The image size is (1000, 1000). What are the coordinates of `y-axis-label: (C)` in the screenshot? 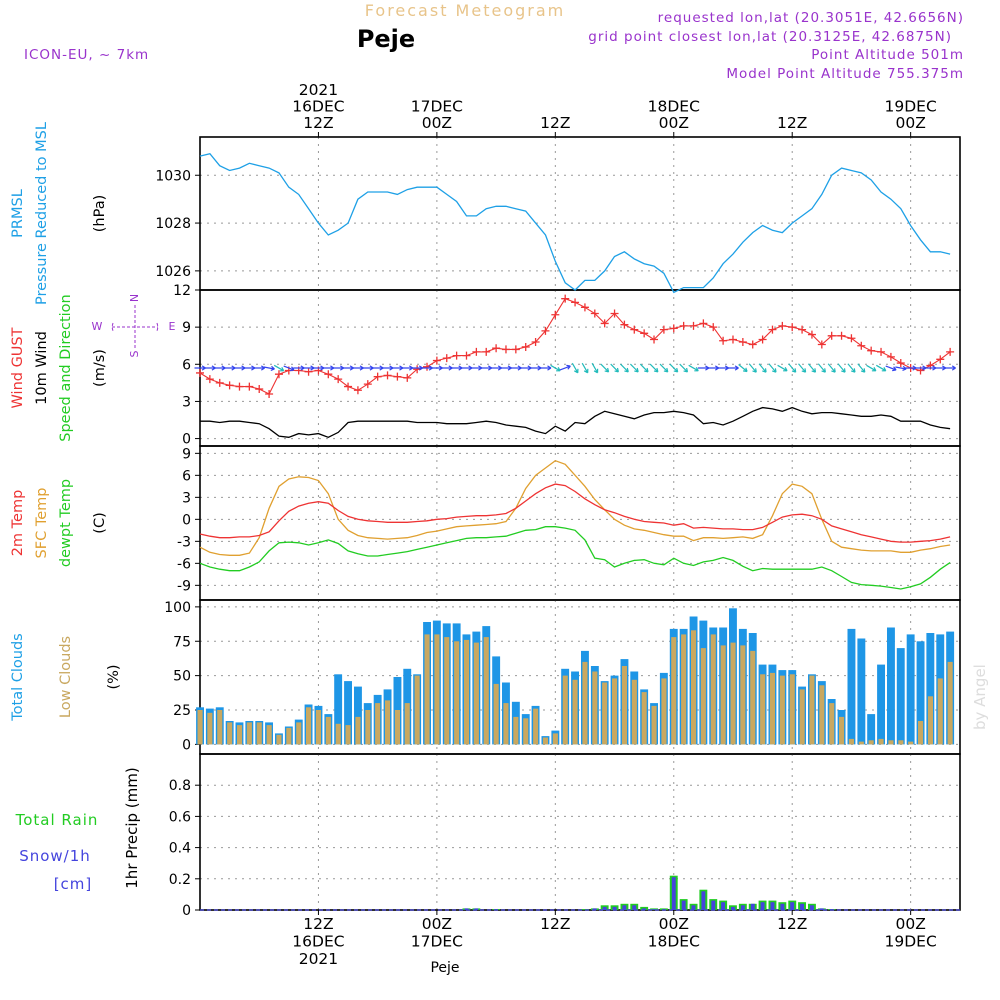 It's located at (100, 522).